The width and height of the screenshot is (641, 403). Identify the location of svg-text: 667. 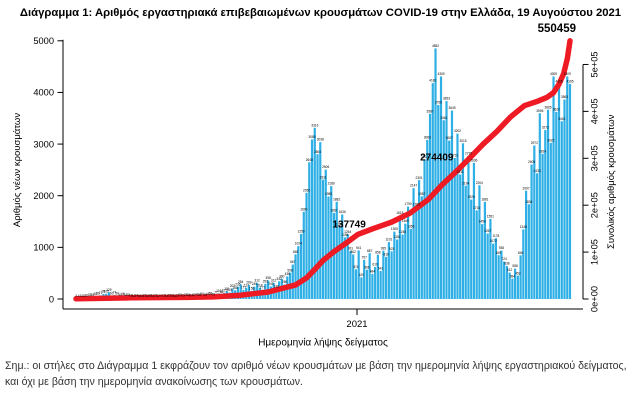
(293, 262).